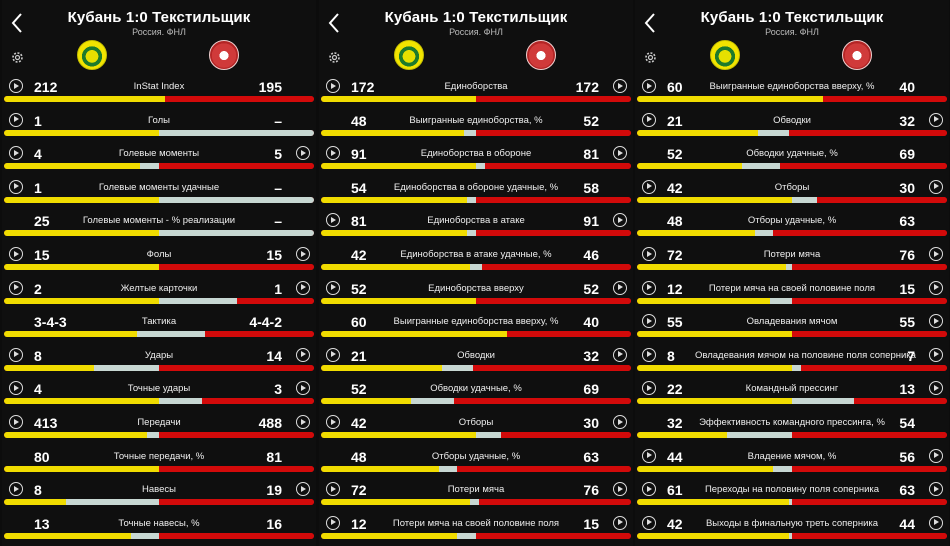  I want to click on stat-row: 42 Отборы 30, so click(792, 194).